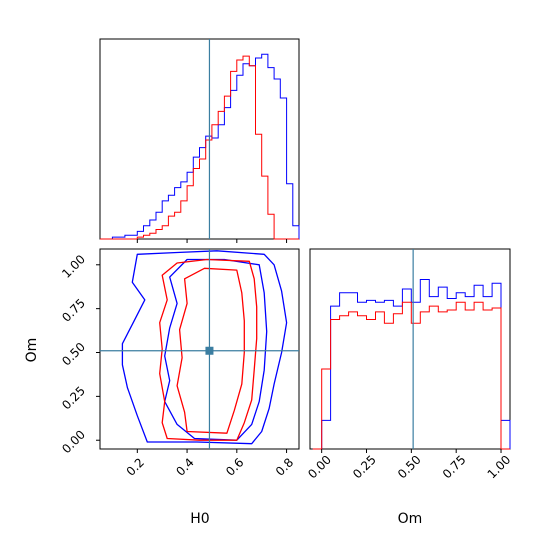 This screenshot has width=550, height=550. What do you see at coordinates (73, 266) in the screenshot?
I see `contour-y-tick-label-4: 1.00` at bounding box center [73, 266].